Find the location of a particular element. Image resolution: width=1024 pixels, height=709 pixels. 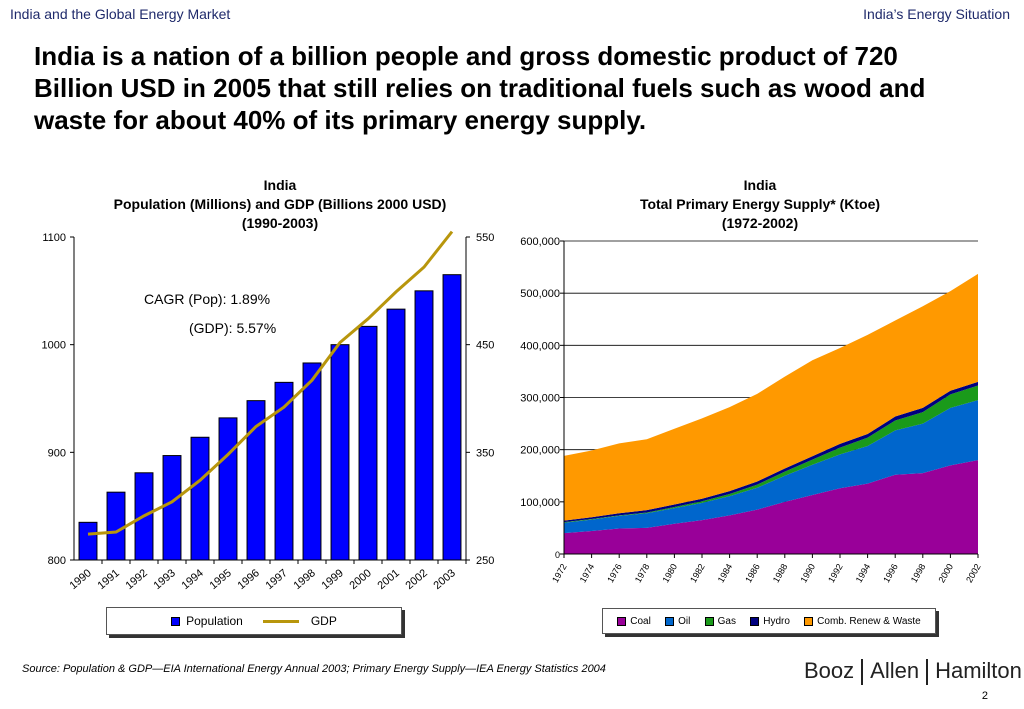

x-tick-label: 1982 is located at coordinates (697, 573).